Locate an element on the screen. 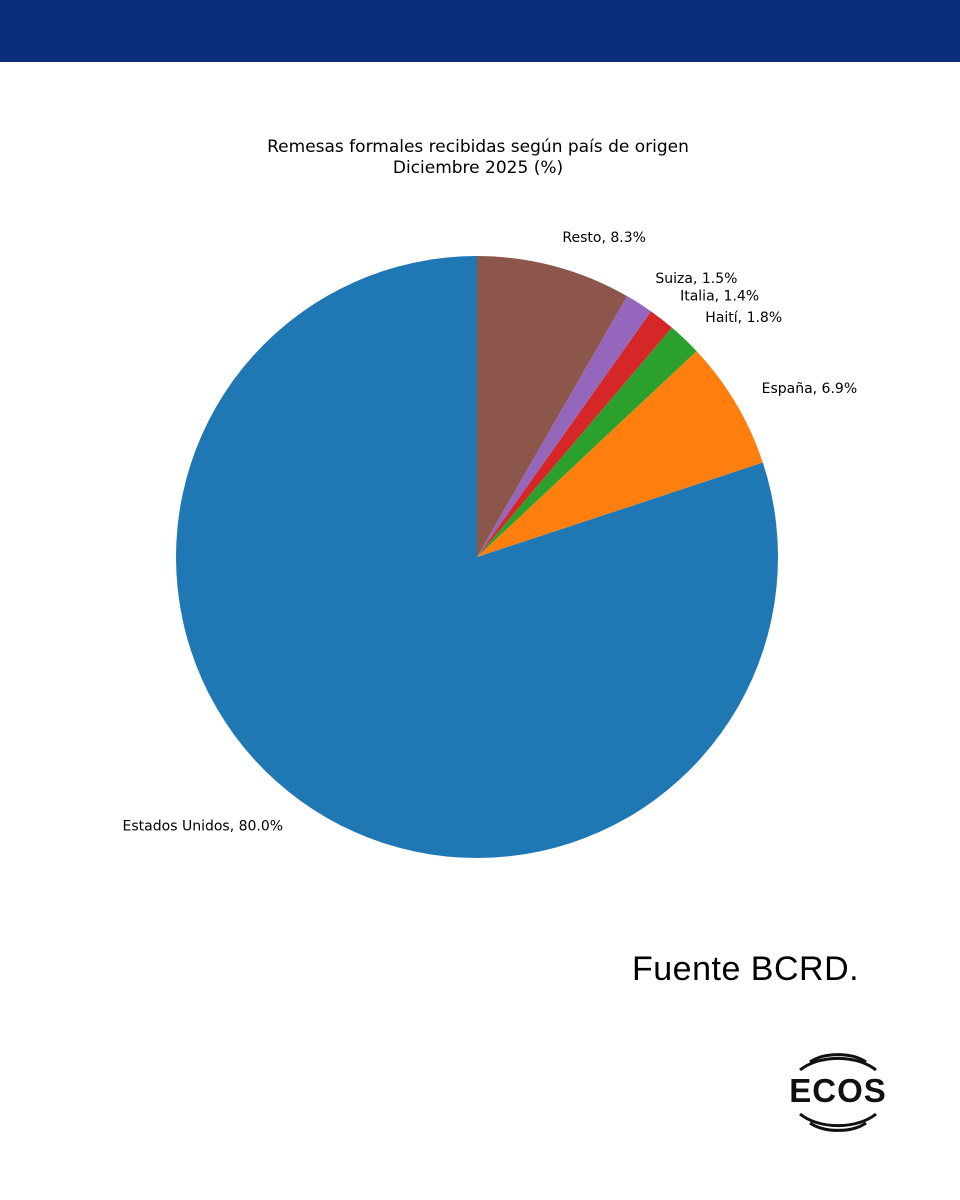 This screenshot has width=960, height=1200. ecos-logo: ECOS is located at coordinates (838, 1093).